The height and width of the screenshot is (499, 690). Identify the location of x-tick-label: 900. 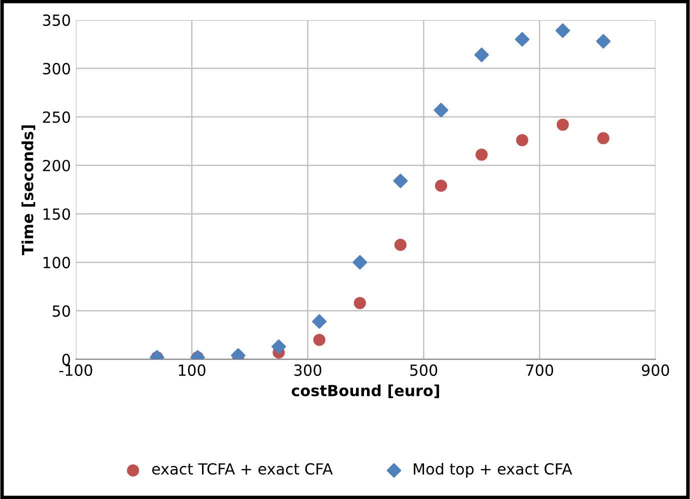
(656, 370).